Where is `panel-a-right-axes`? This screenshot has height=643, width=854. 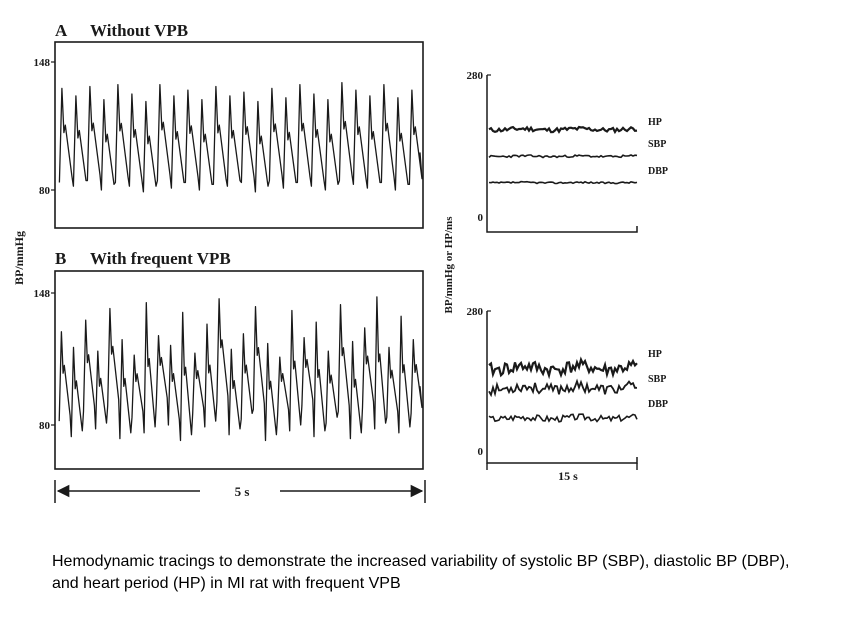
panel-a-right-axes is located at coordinates (562, 154).